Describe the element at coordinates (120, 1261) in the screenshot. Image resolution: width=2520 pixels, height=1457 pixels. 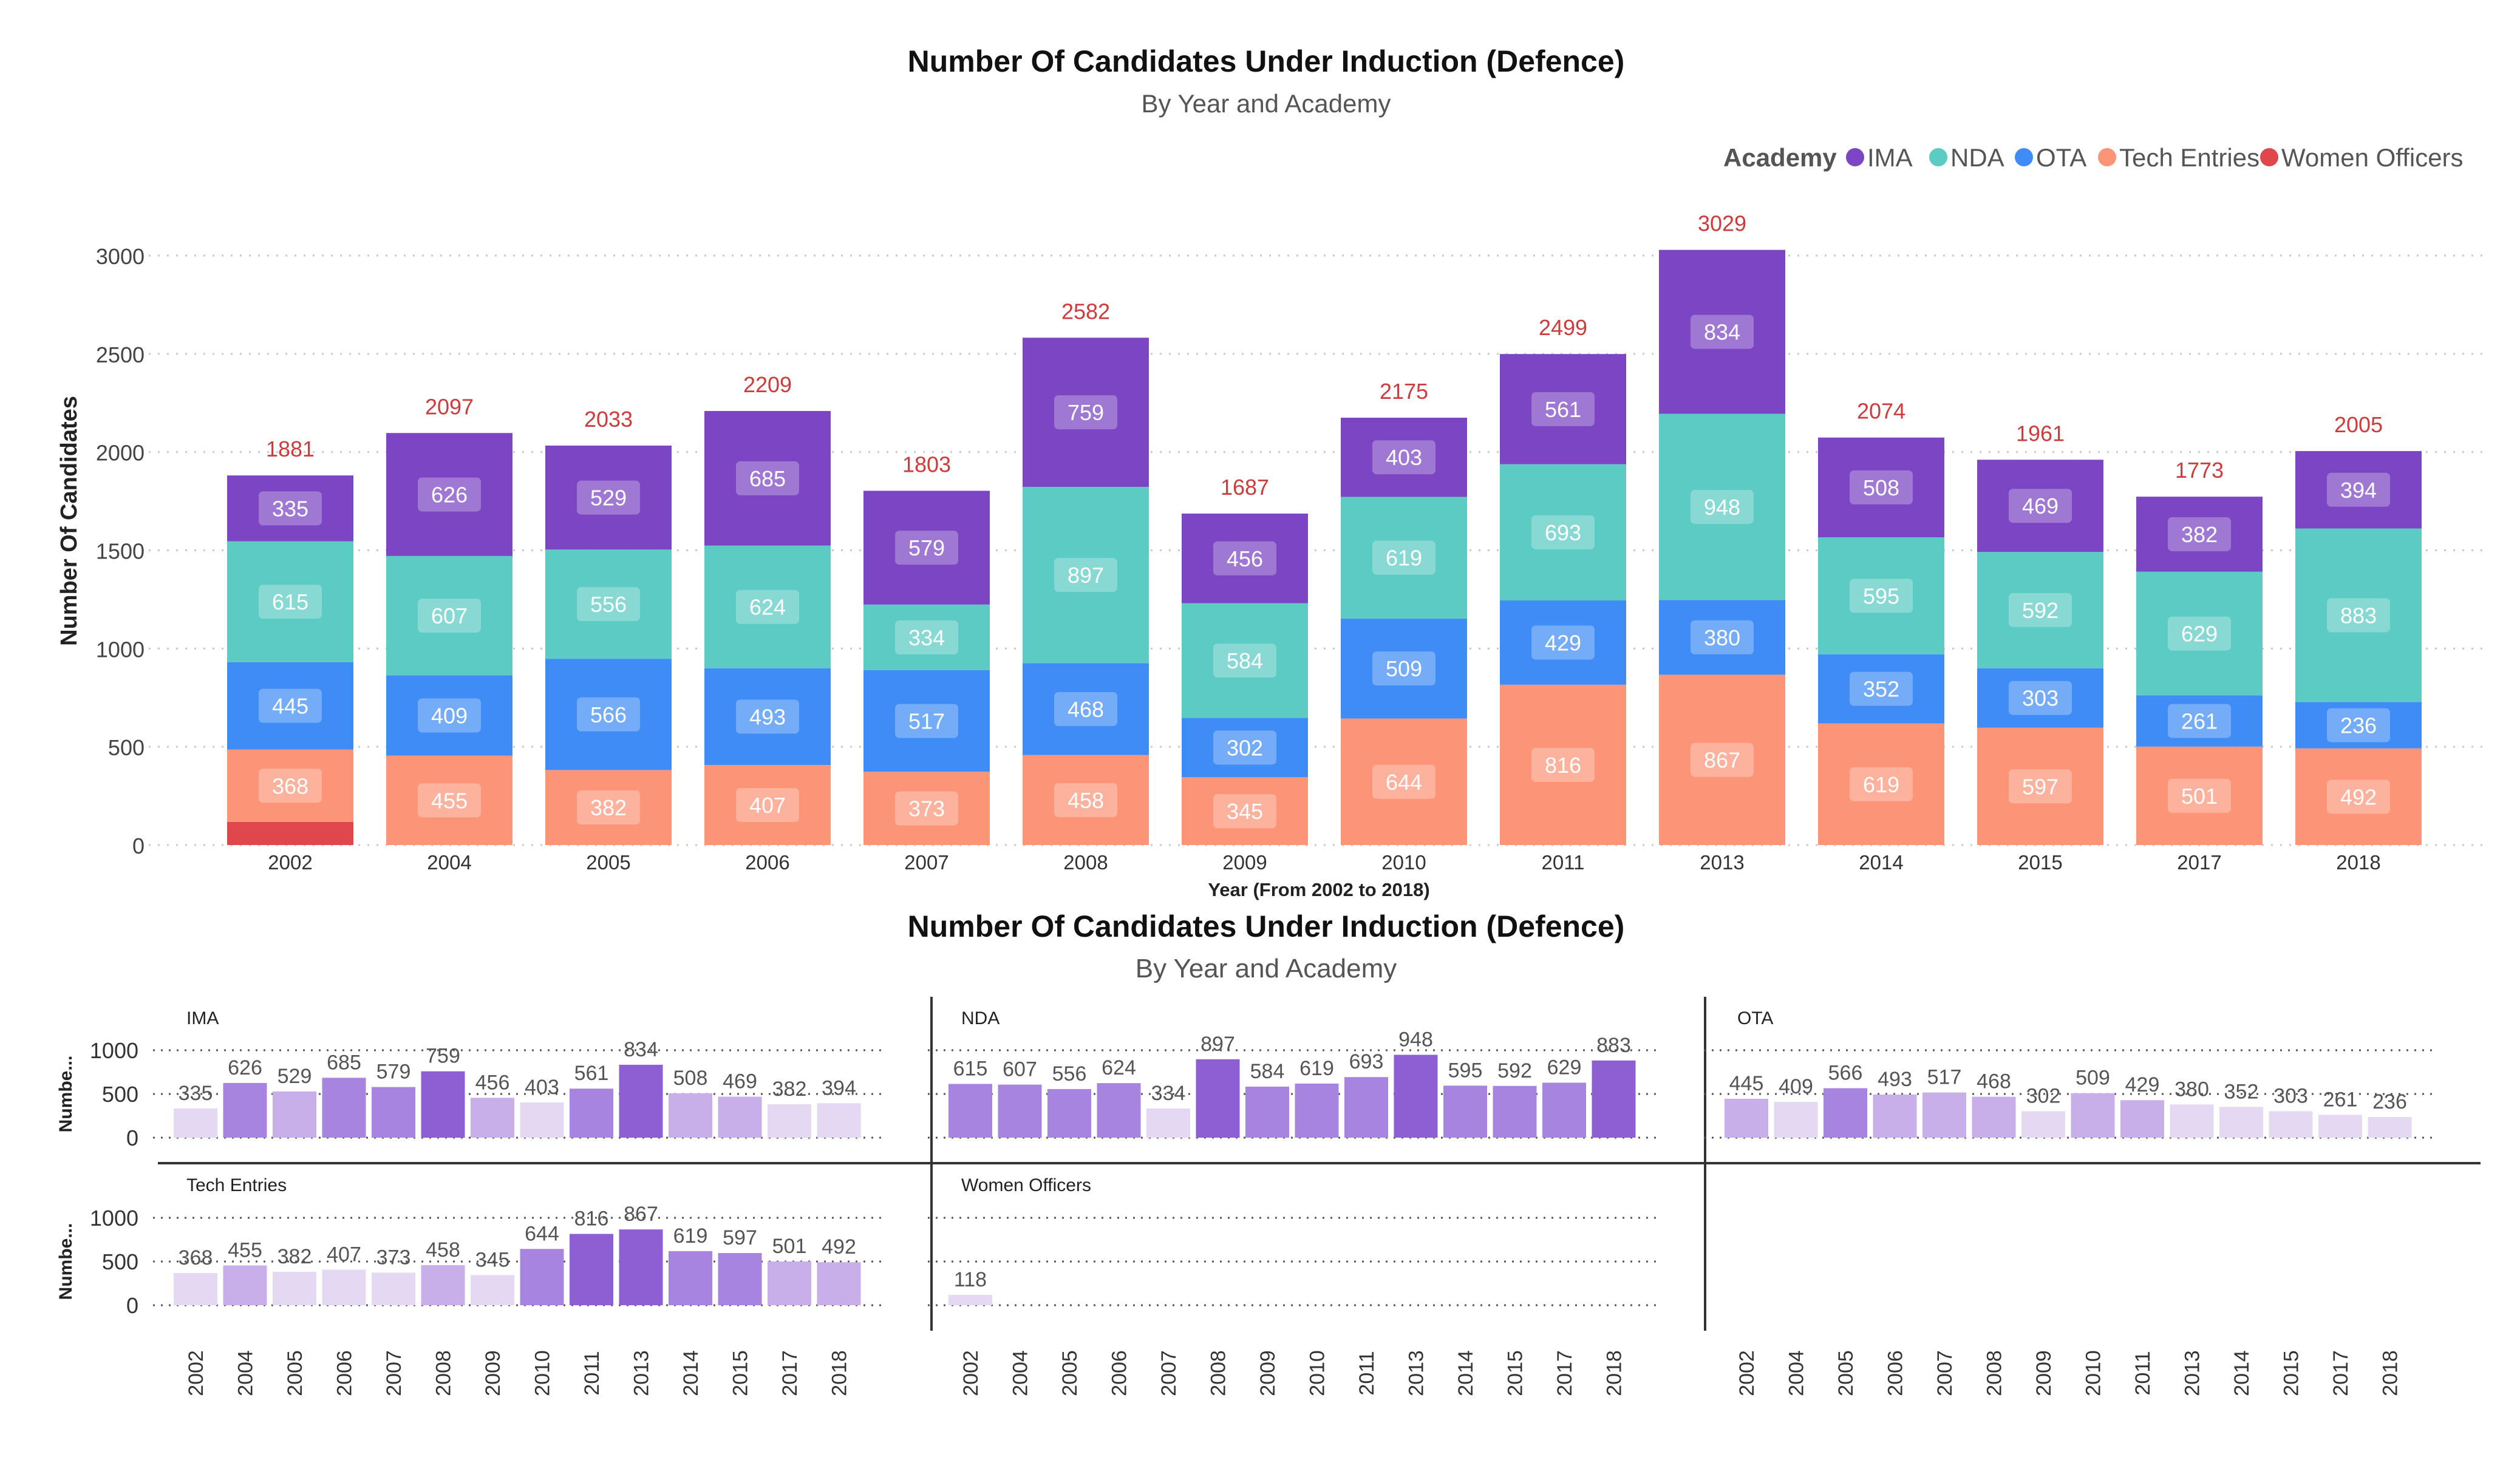
I see `panel-y-tick-label: 500` at that location.